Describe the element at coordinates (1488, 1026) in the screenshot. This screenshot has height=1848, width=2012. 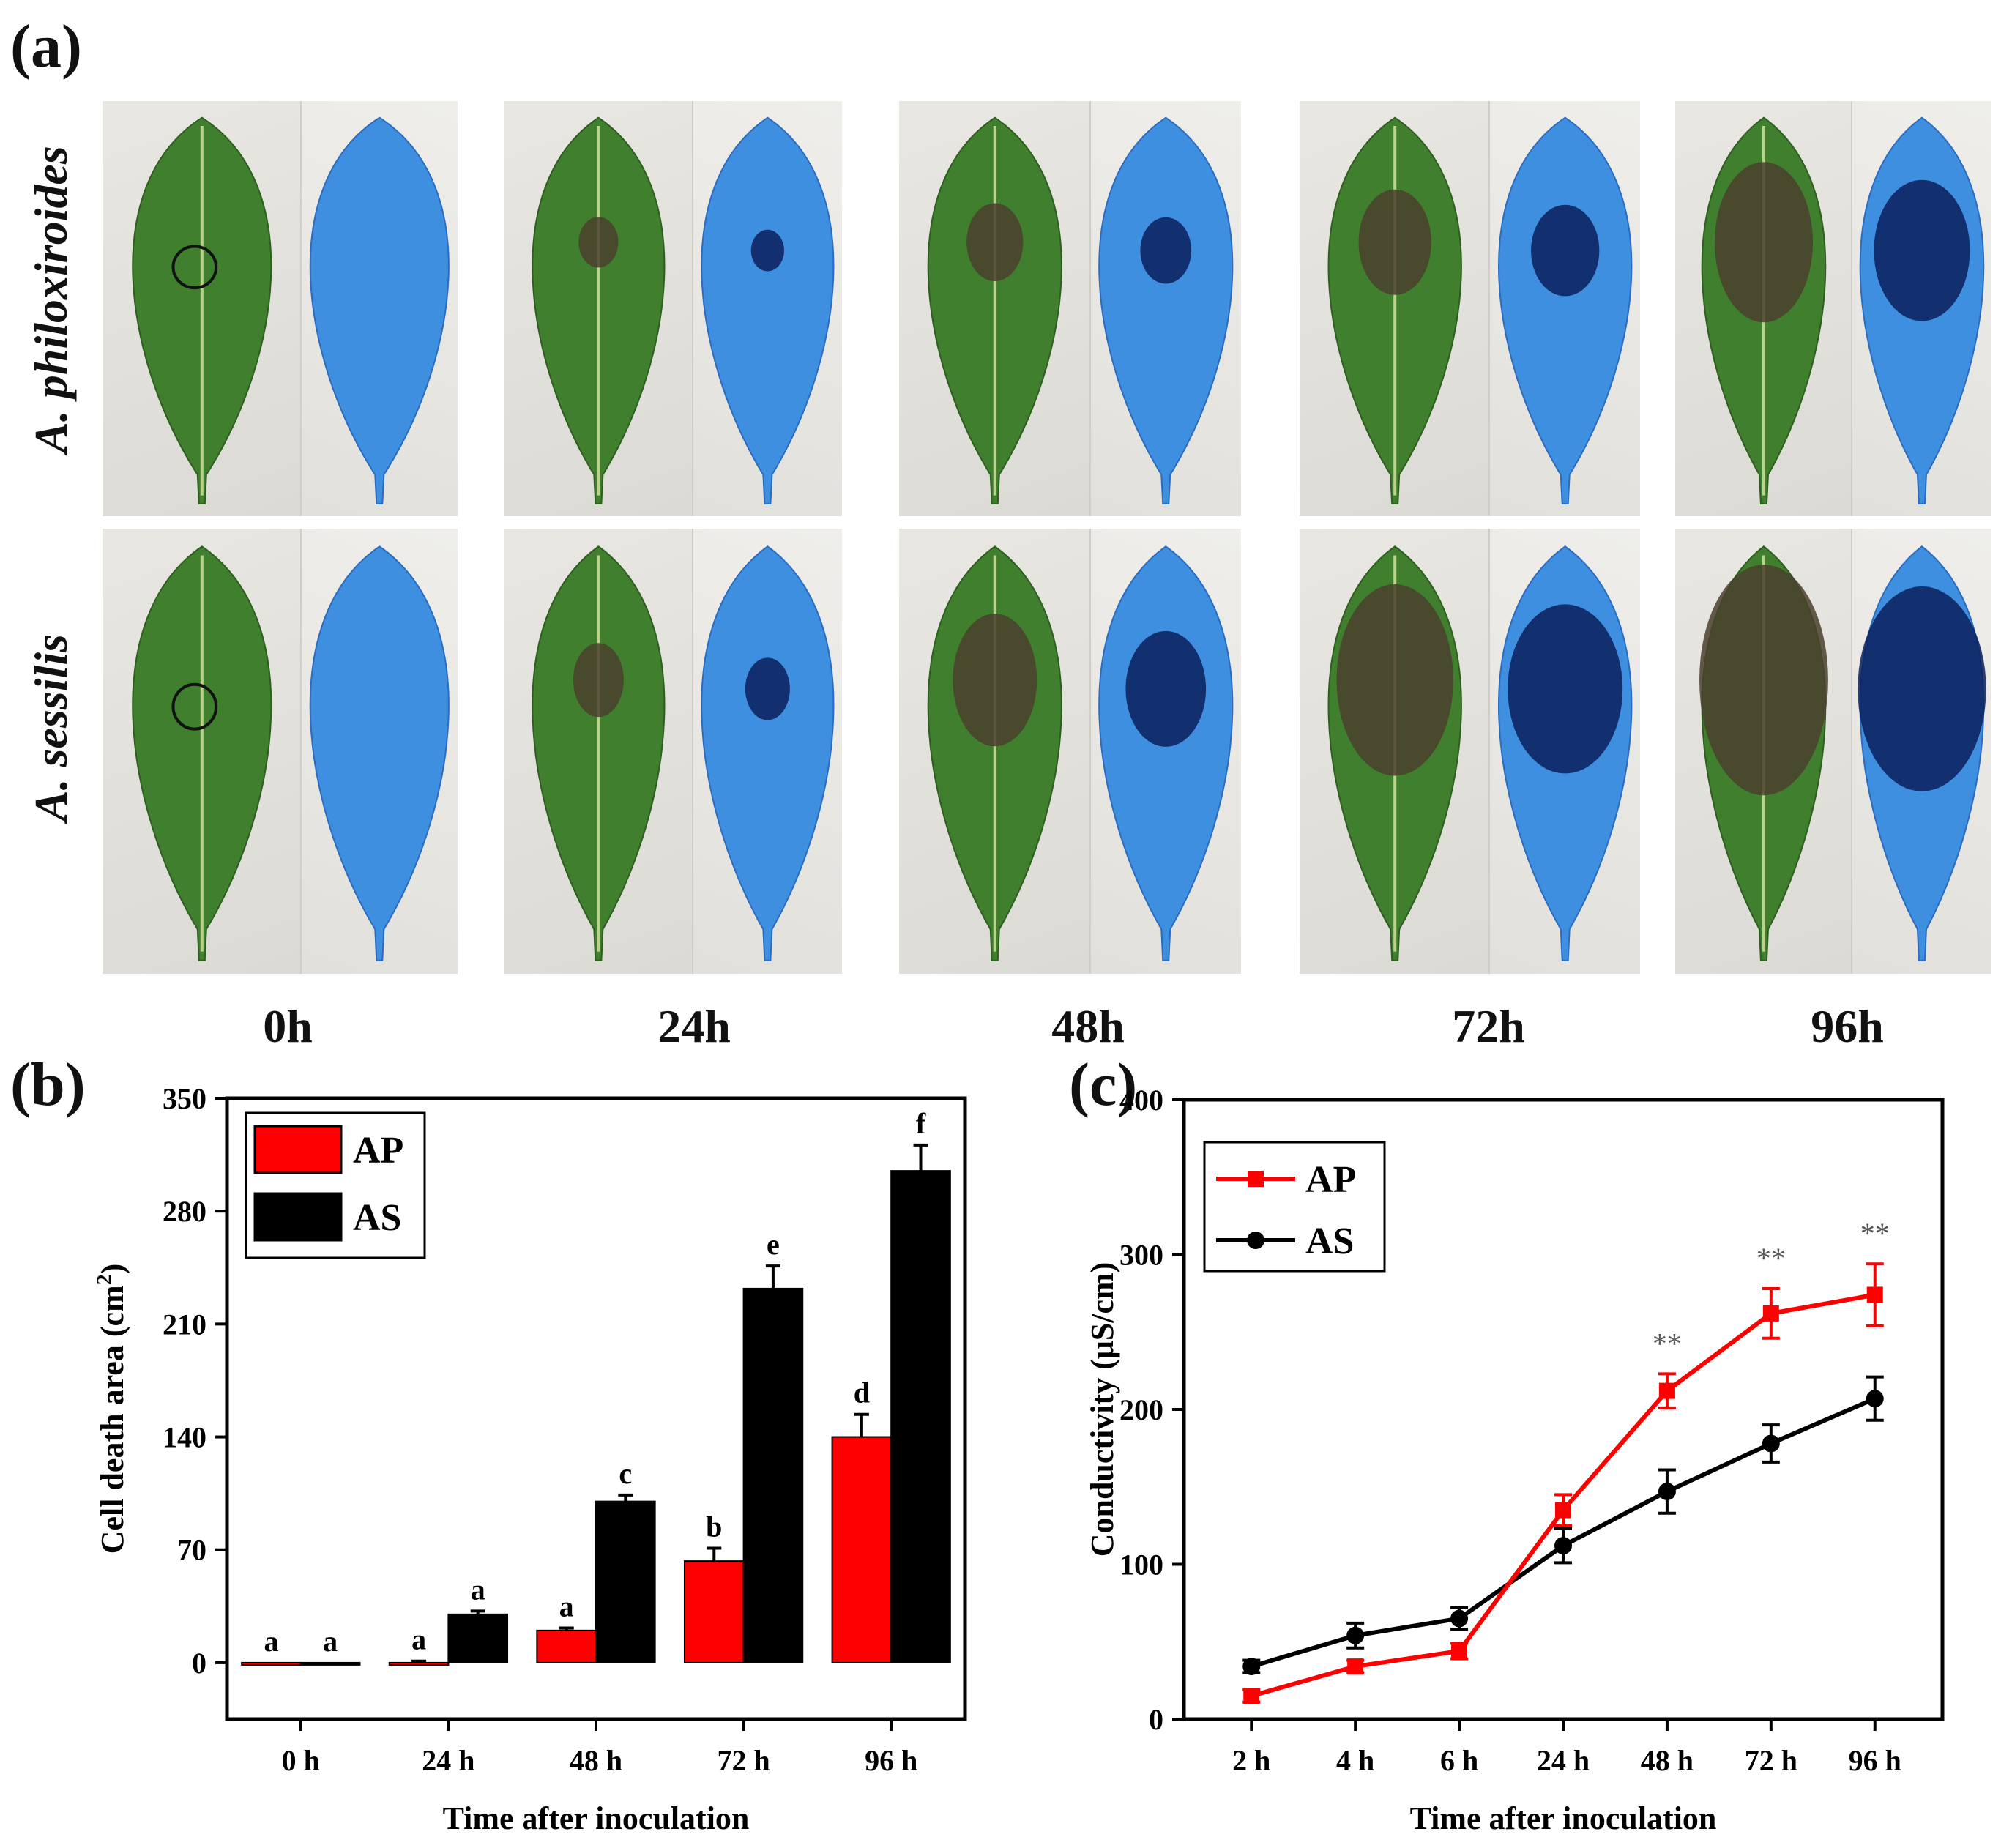
I see `time-label-72h: 72h` at that location.